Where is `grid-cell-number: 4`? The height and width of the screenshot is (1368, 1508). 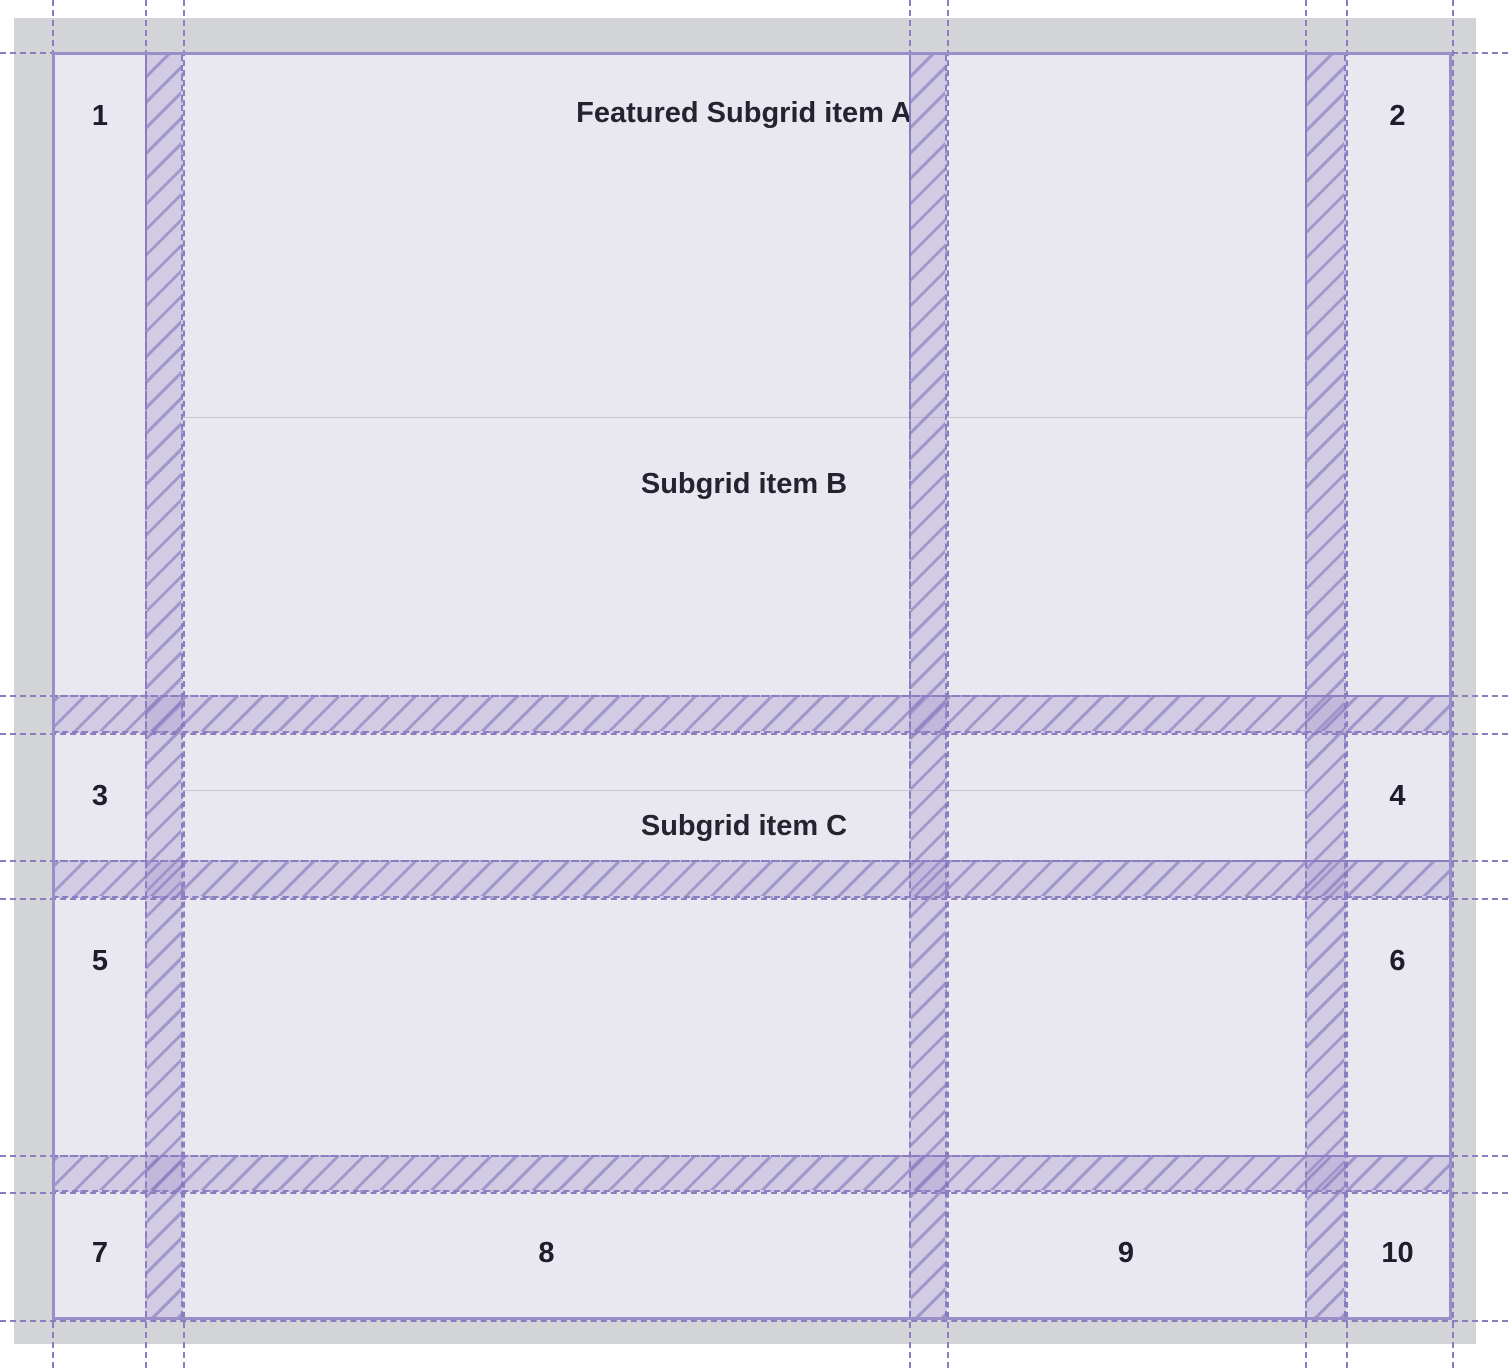
grid-cell-number: 4 is located at coordinates (1397, 796).